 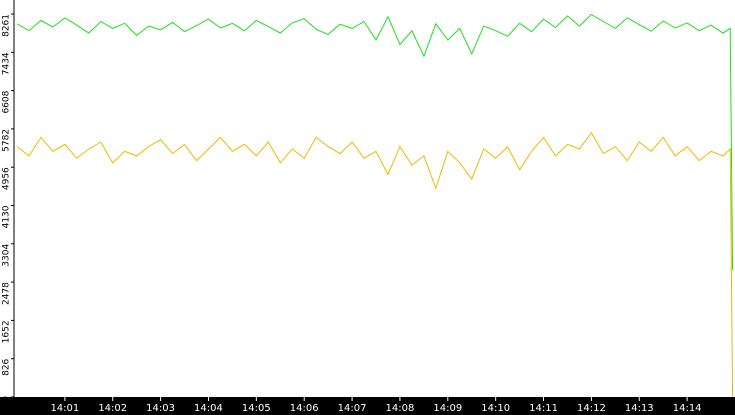 I want to click on x-tick-label: 14:10, so click(x=495, y=408).